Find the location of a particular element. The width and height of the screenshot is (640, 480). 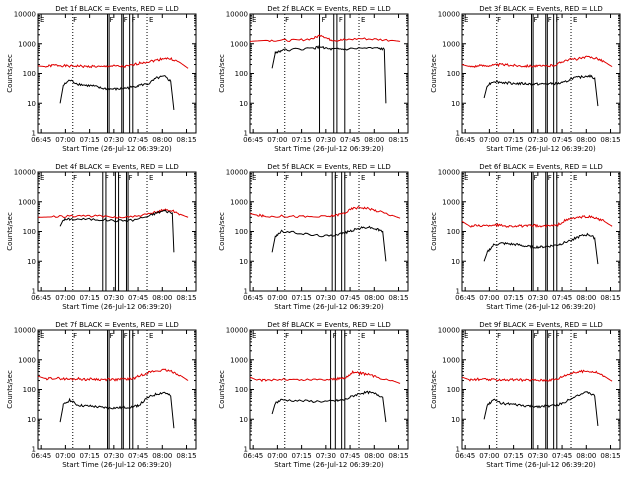

panel-title: Det 6f BLACK = Events, RED = LLD is located at coordinates (540, 167).